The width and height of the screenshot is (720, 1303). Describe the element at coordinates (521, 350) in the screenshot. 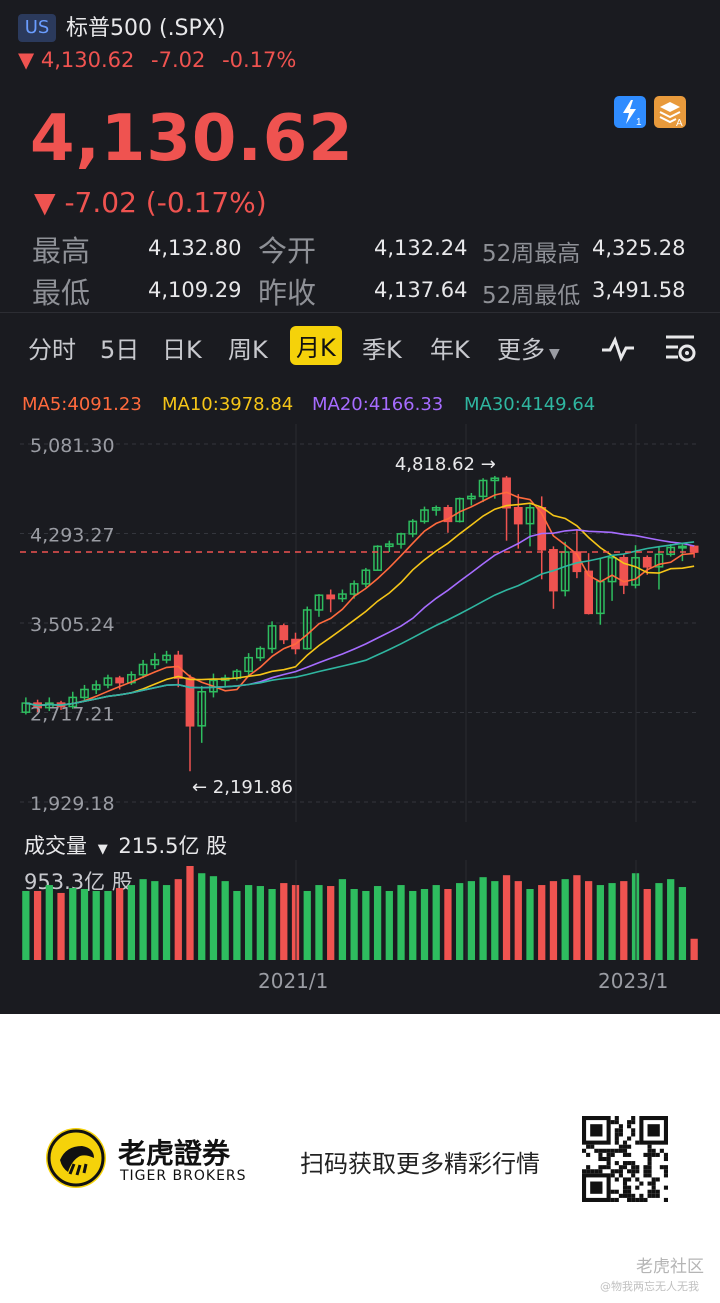

I see `tab-more-label: 更多` at that location.